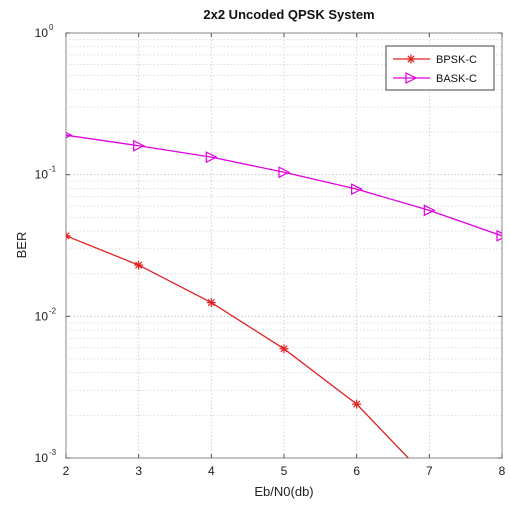 The image size is (510, 505). Describe the element at coordinates (429, 471) in the screenshot. I see `x-tick-label: 7` at that location.